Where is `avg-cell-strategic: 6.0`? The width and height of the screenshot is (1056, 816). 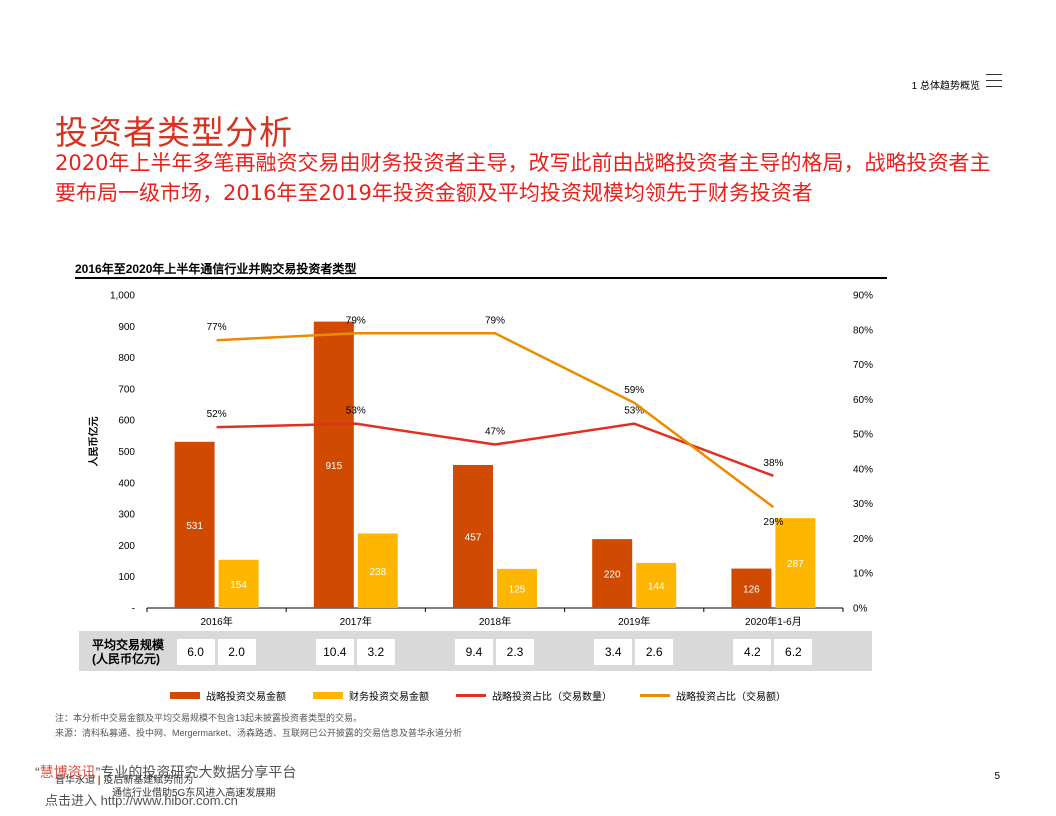 avg-cell-strategic: 6.0 is located at coordinates (195, 652).